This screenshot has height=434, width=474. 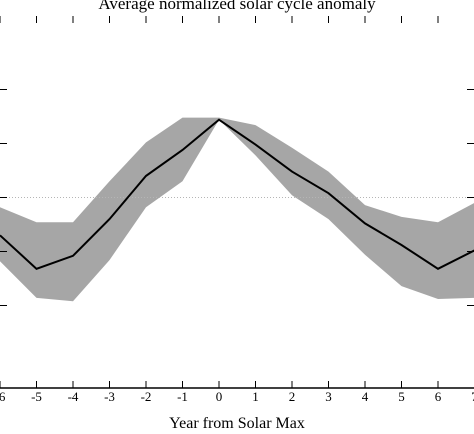 What do you see at coordinates (36, 396) in the screenshot?
I see `x-tick-label: -5` at bounding box center [36, 396].